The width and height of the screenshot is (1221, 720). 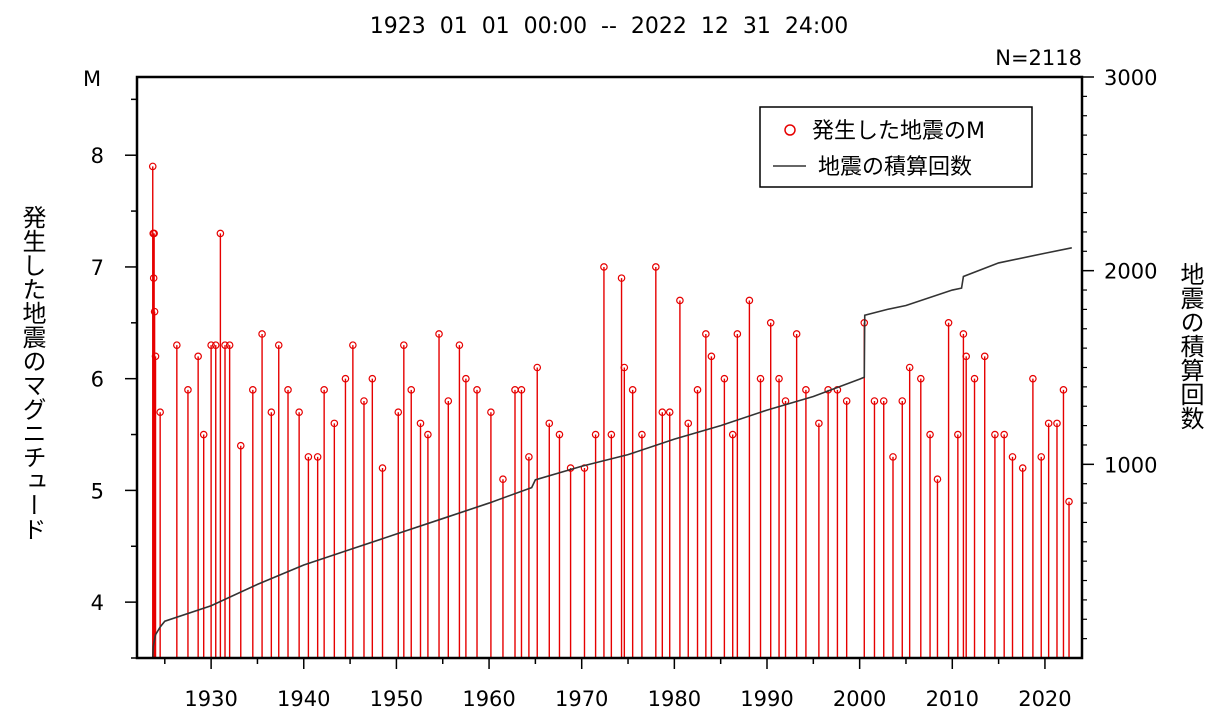 I want to click on left-axis-ticks: 4 5 6 7 8, so click(x=114, y=378).